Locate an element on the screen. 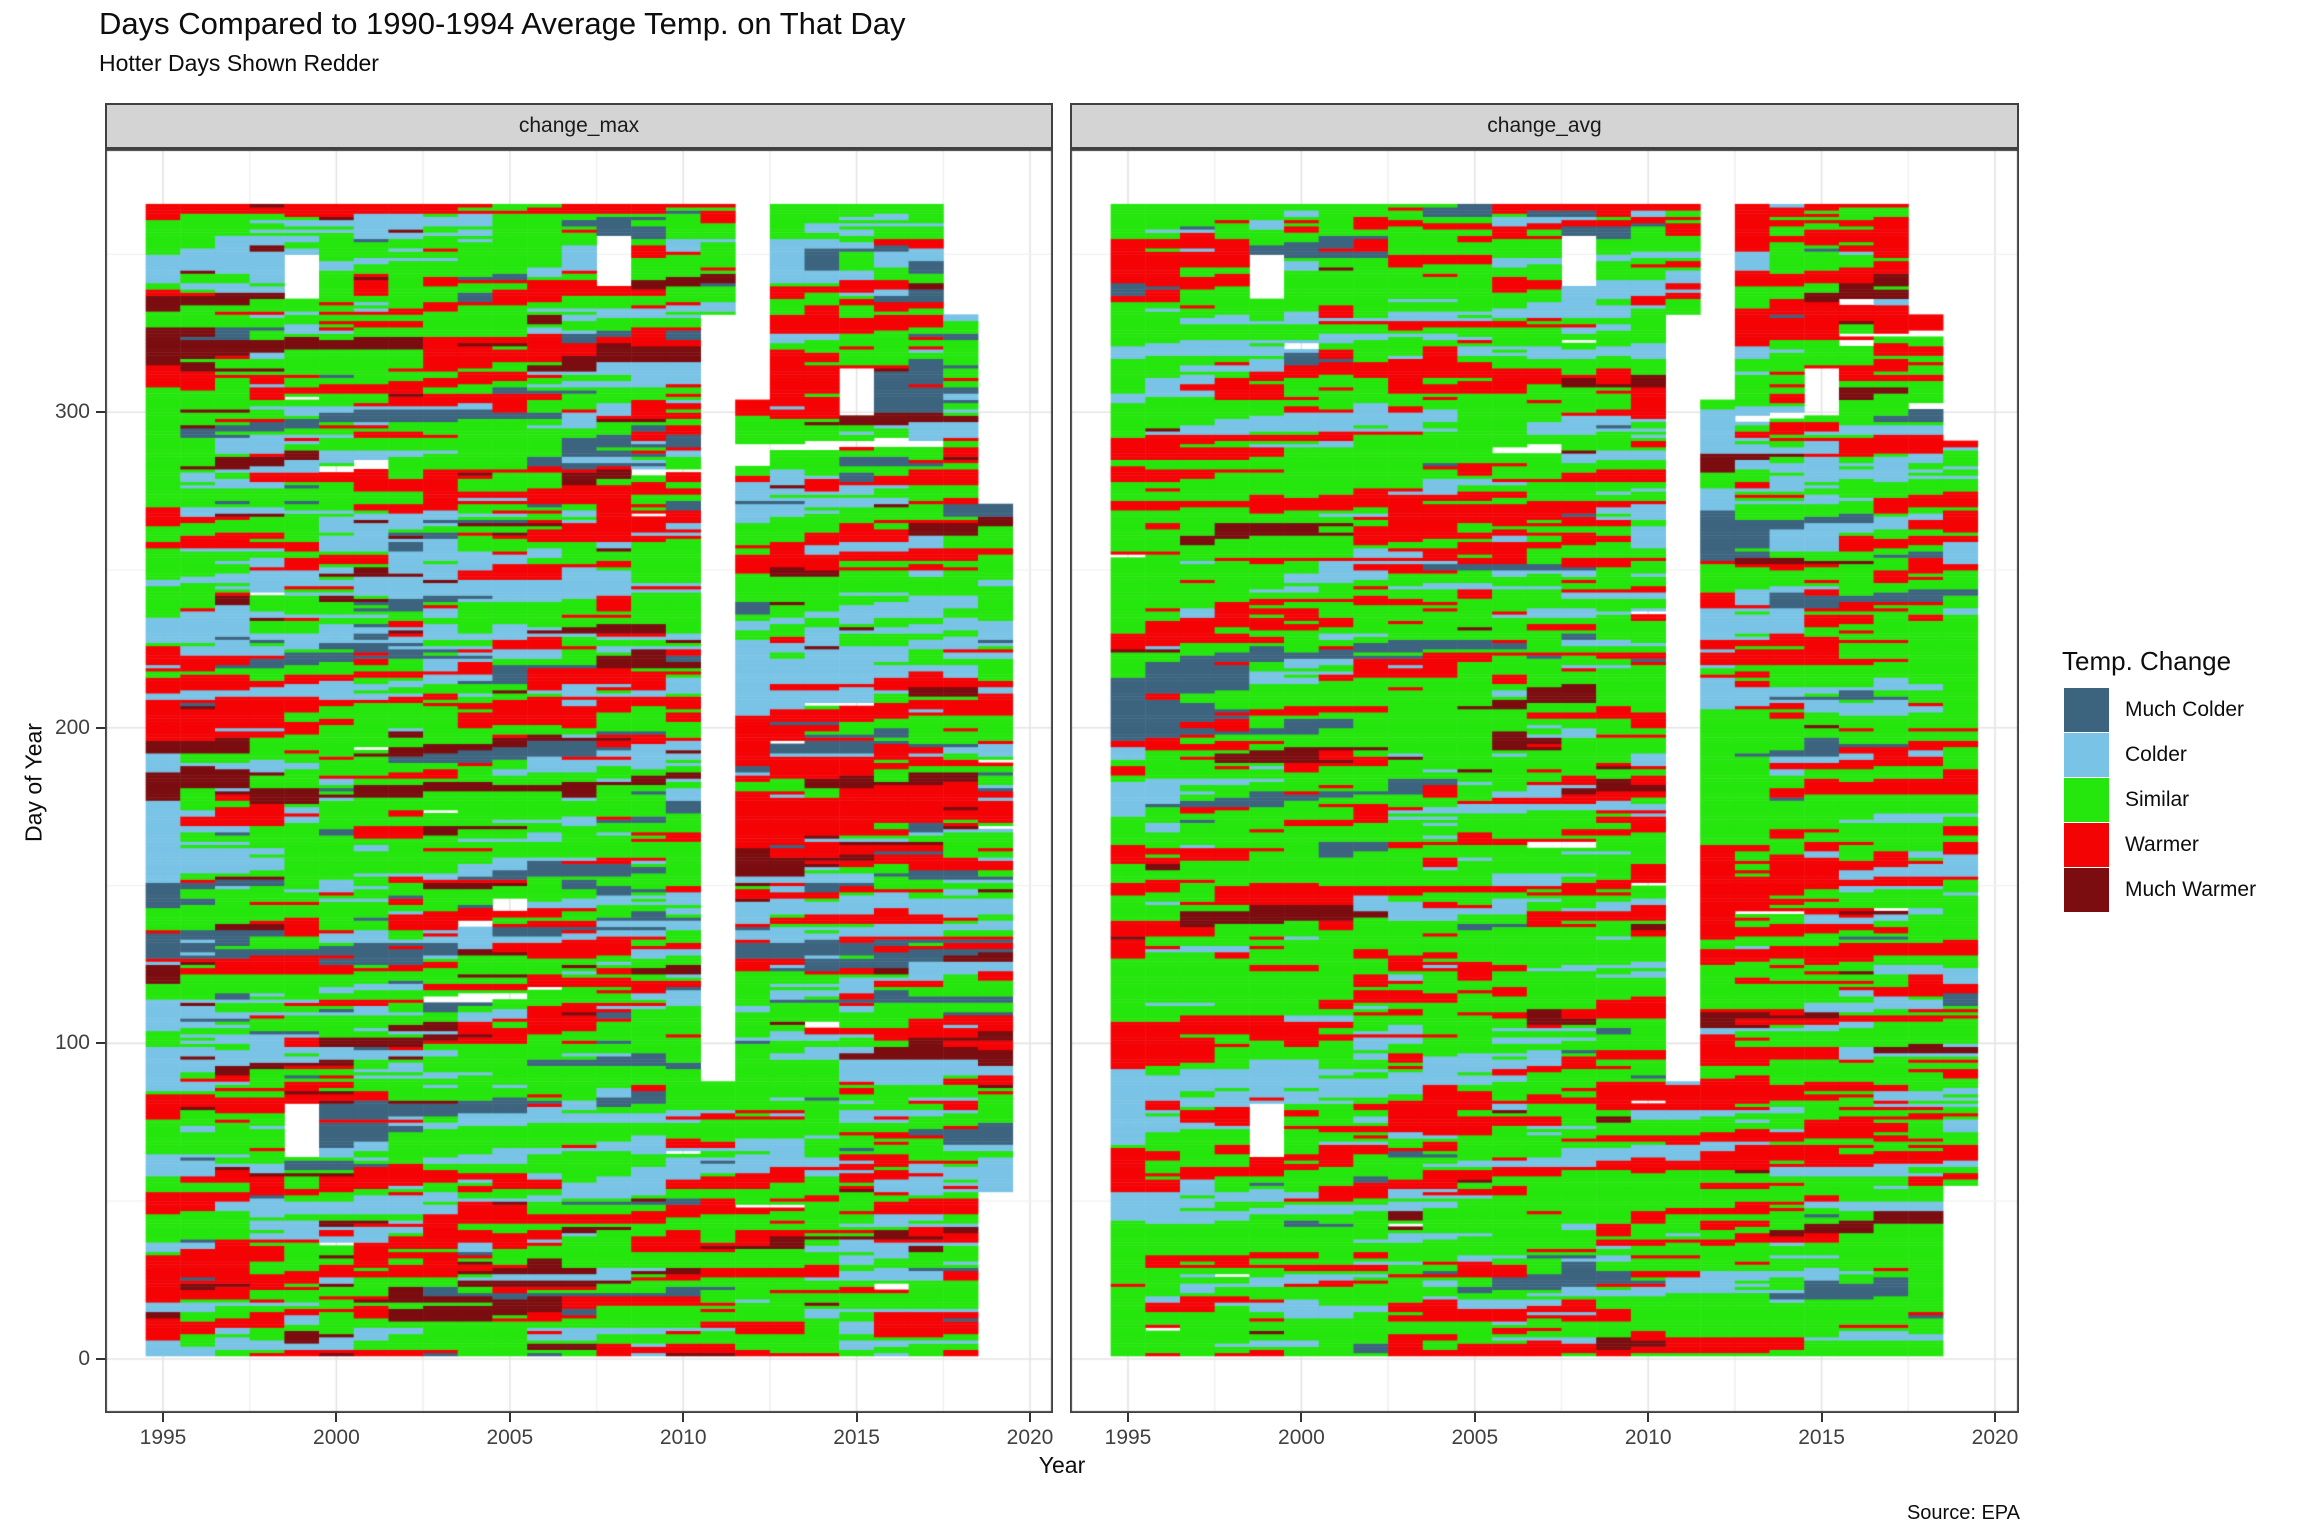 This screenshot has width=2304, height=1536. x-tick-label-change_avg-2005: 2005 is located at coordinates (1475, 1437).